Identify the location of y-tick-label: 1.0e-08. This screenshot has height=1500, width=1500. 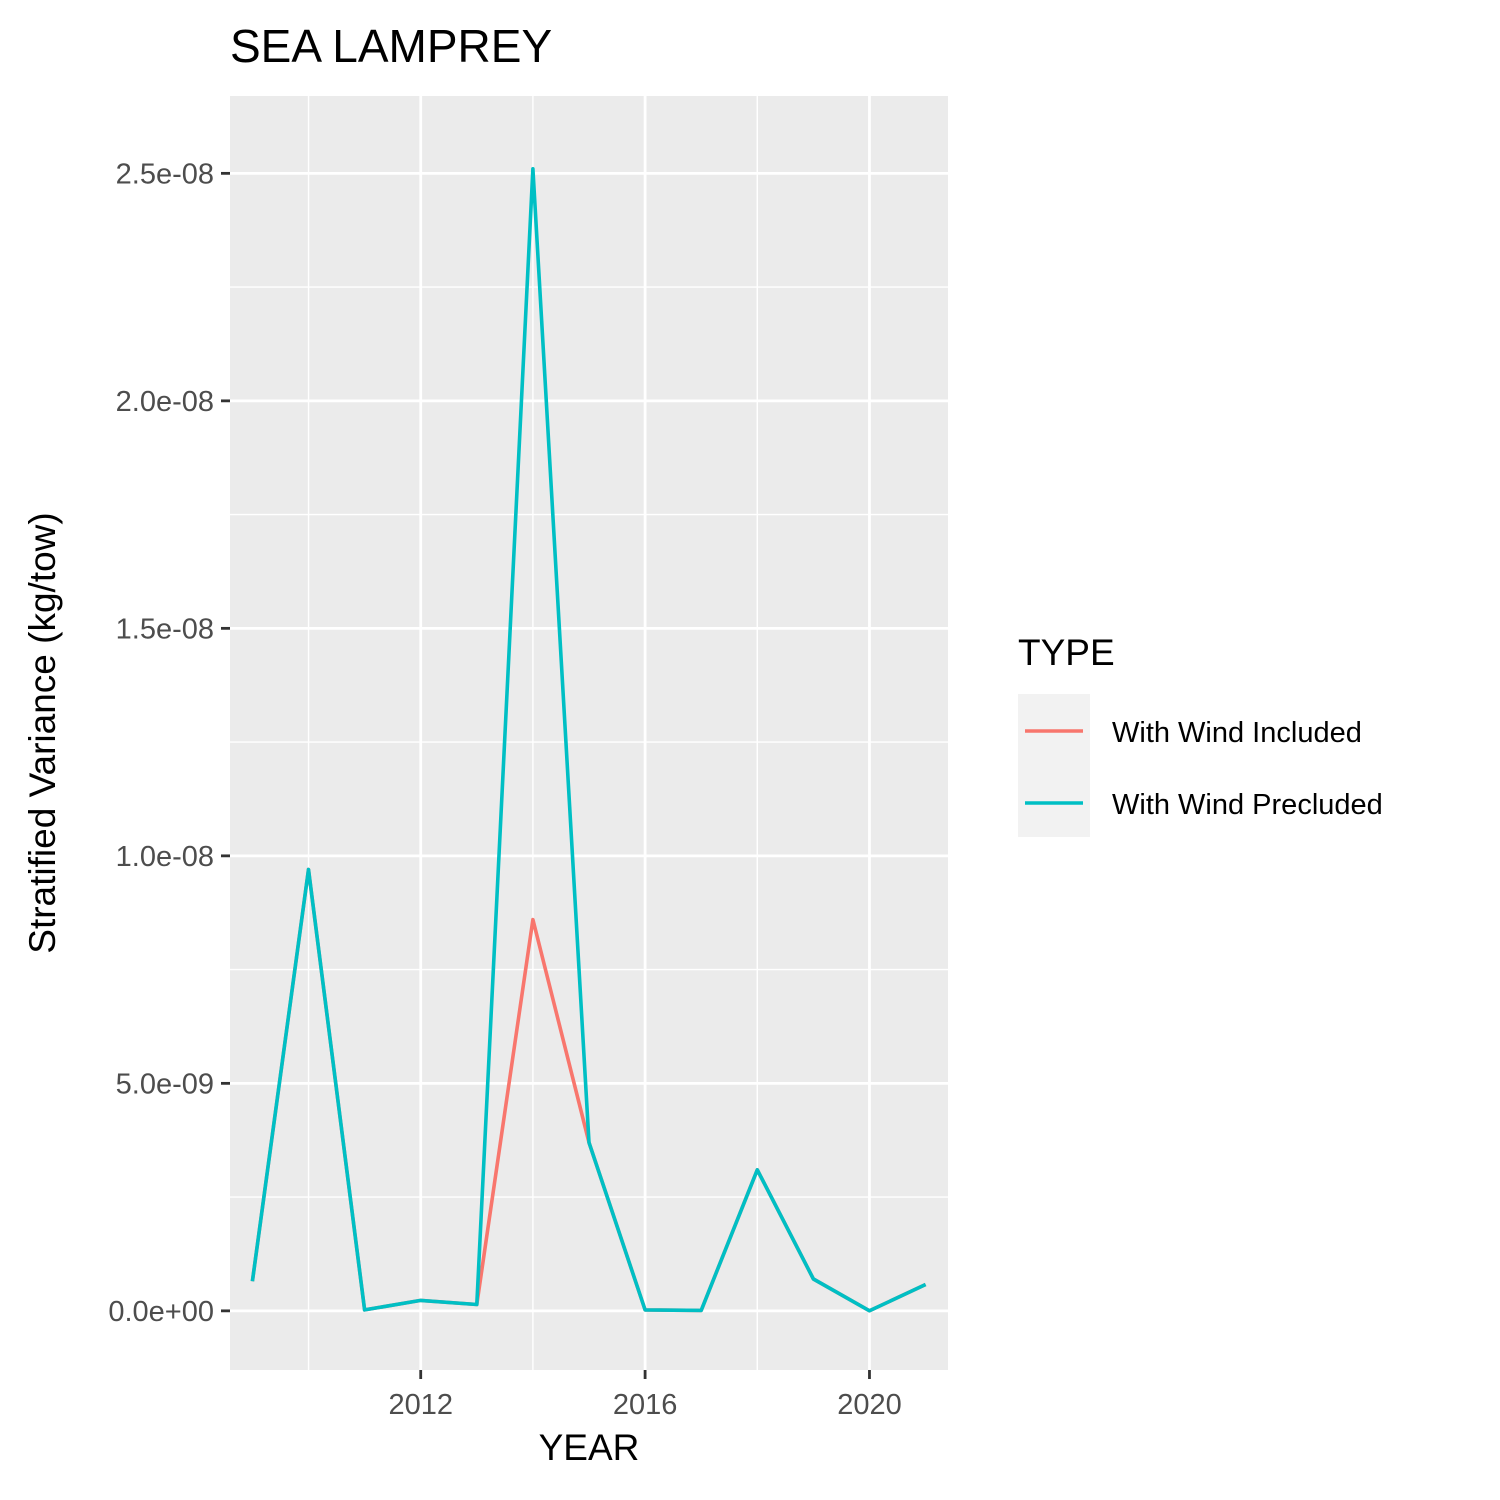
(165, 857).